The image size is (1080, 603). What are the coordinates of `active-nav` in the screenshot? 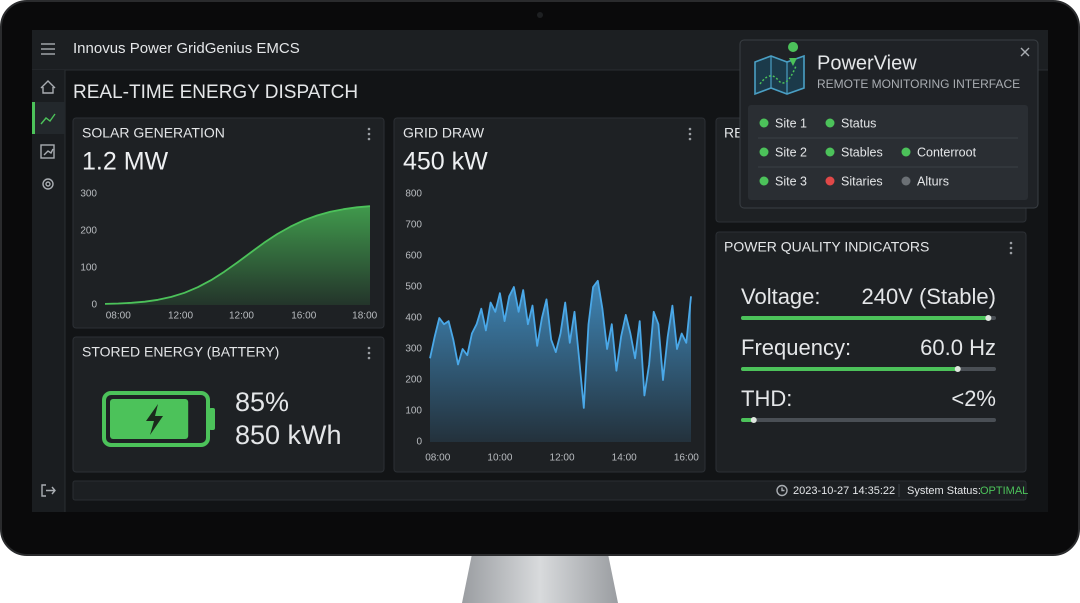 It's located at (48, 118).